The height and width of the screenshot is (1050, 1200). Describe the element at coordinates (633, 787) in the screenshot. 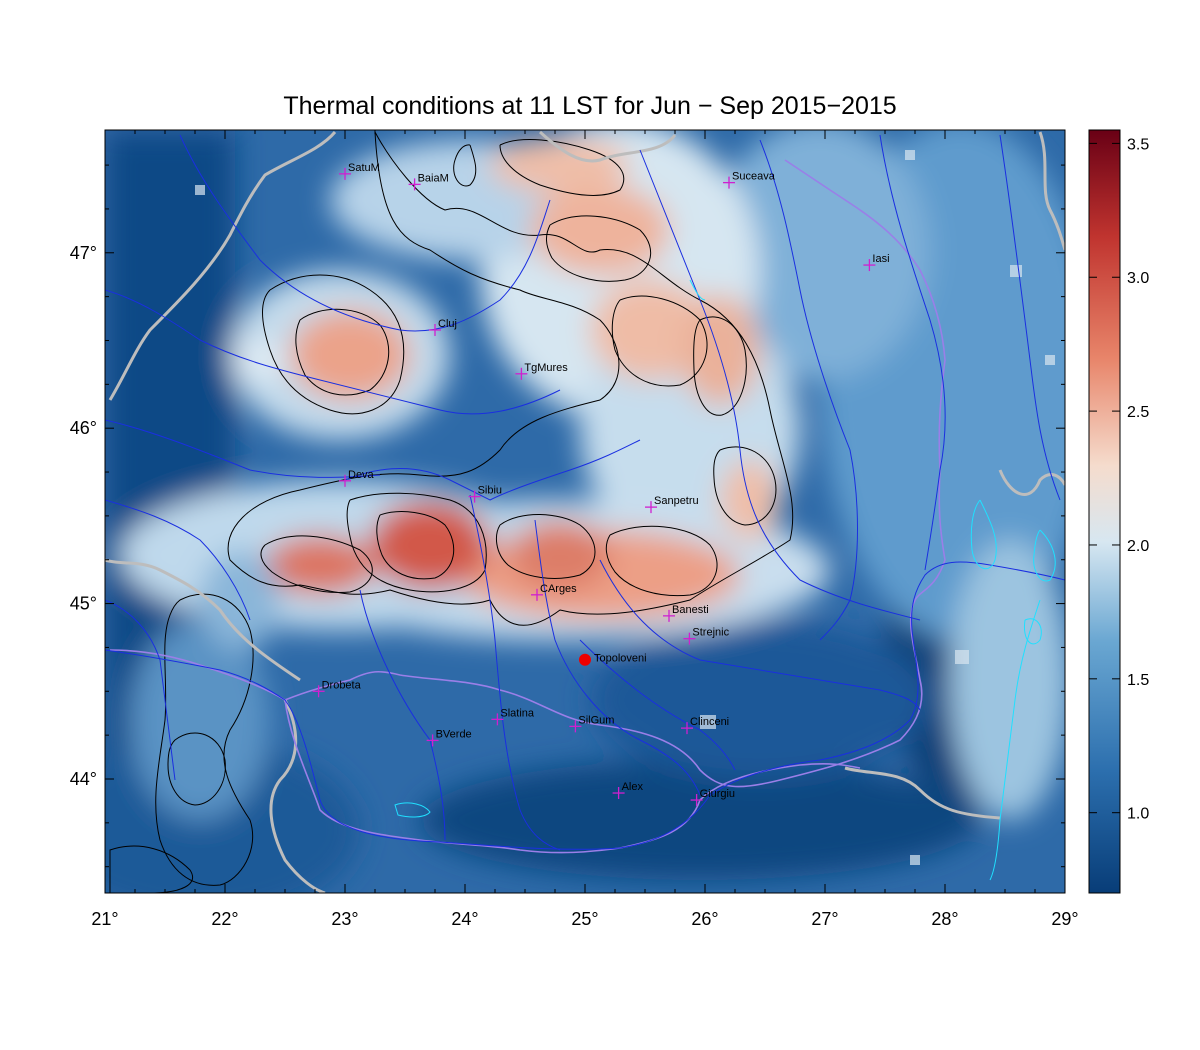

I see `station-label: Alex` at that location.